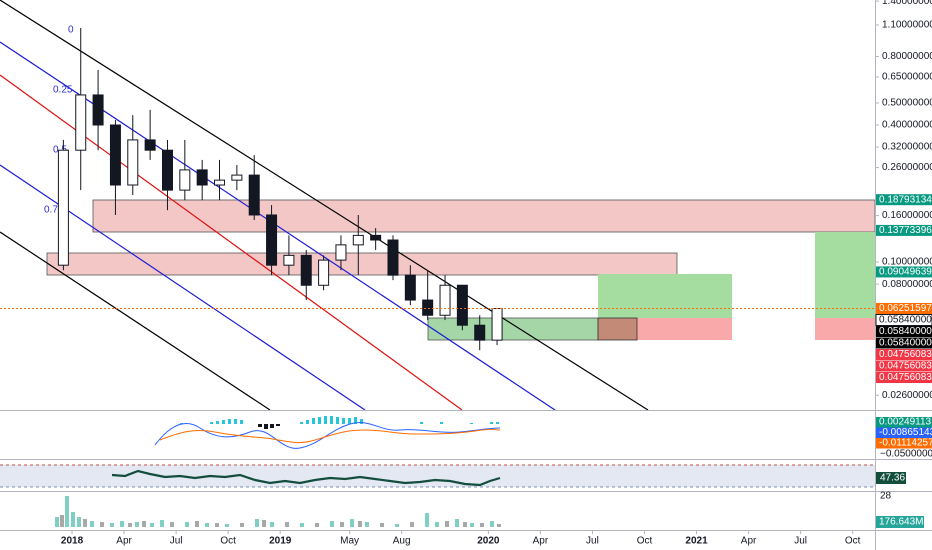 This screenshot has width=932, height=550. I want to click on y-tick-label: 1.10000000, so click(907, 25).